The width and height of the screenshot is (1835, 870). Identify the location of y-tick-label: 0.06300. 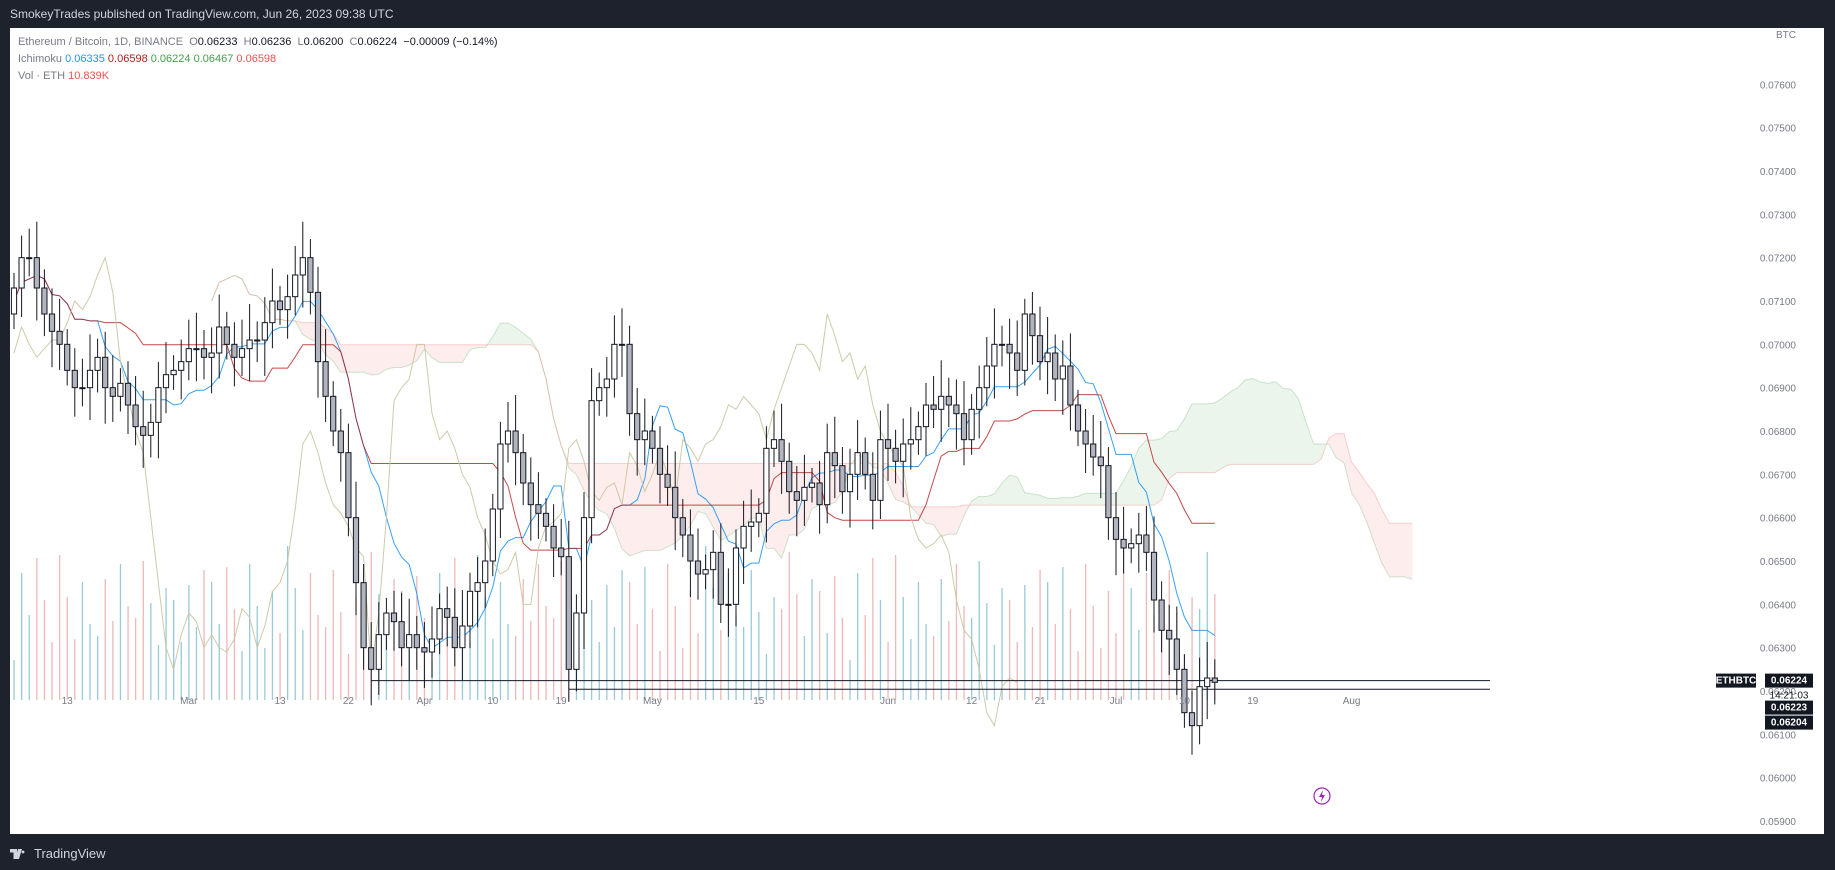
(1778, 649).